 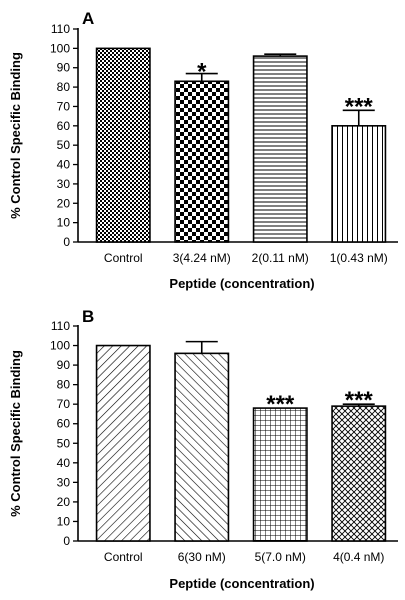 I want to click on panel-letter: B, so click(x=88, y=316).